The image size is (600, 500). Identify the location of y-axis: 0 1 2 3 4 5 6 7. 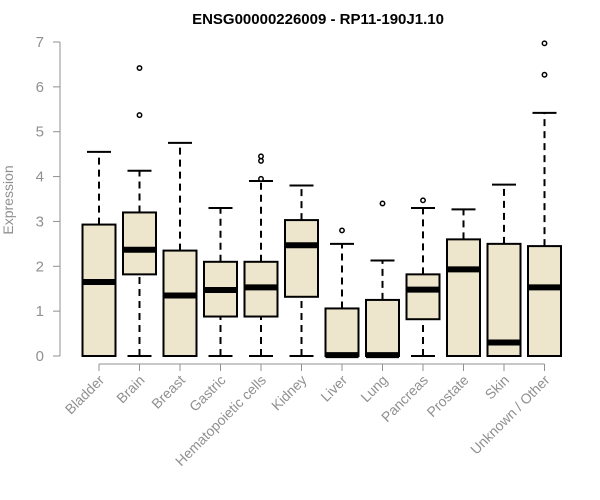
(48, 199).